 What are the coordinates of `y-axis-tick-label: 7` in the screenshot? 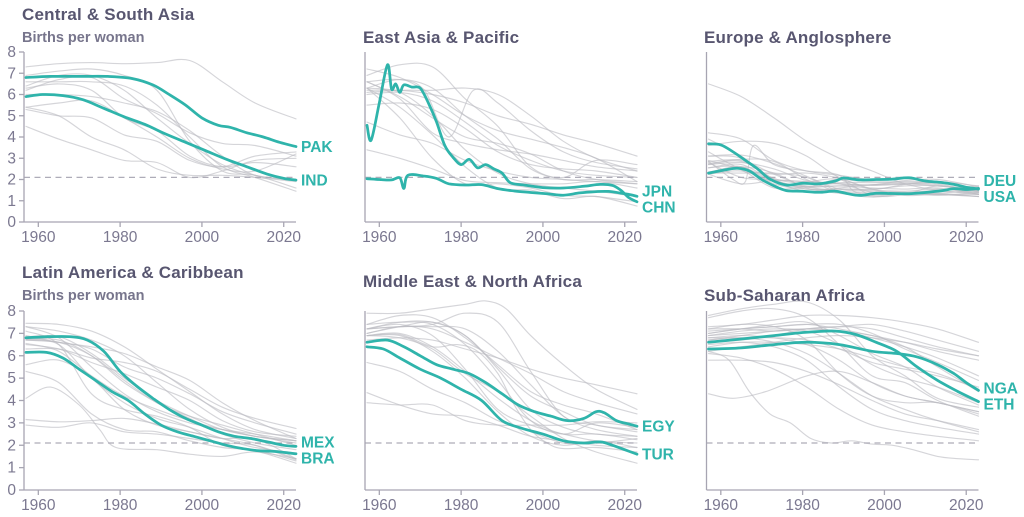 It's located at (11, 73).